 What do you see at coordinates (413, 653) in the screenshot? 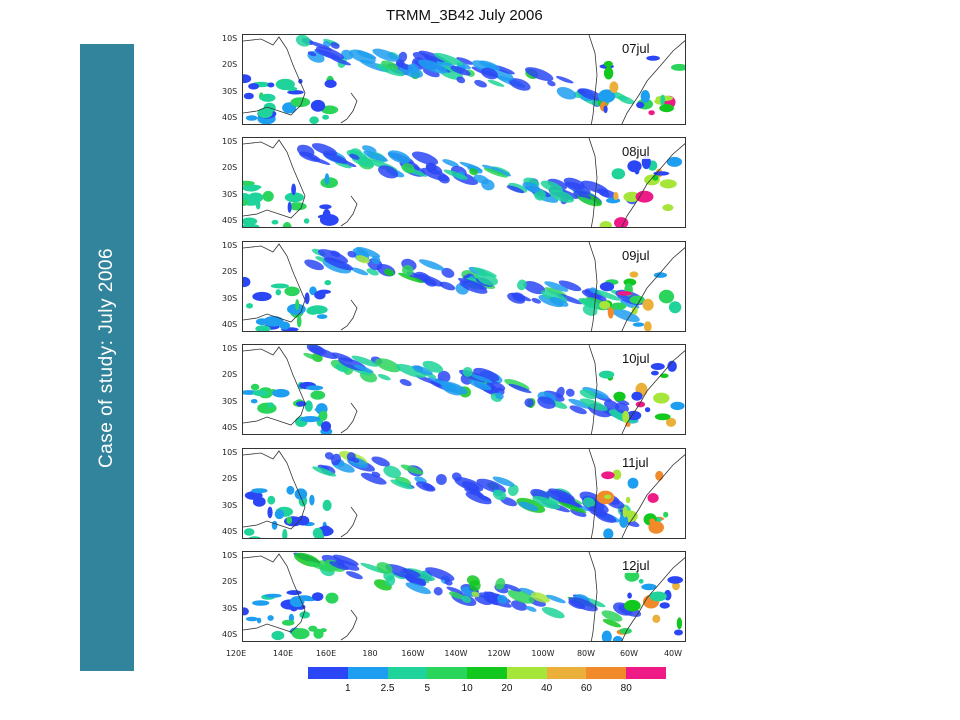
I see `longitude-tick-label: 160W` at bounding box center [413, 653].